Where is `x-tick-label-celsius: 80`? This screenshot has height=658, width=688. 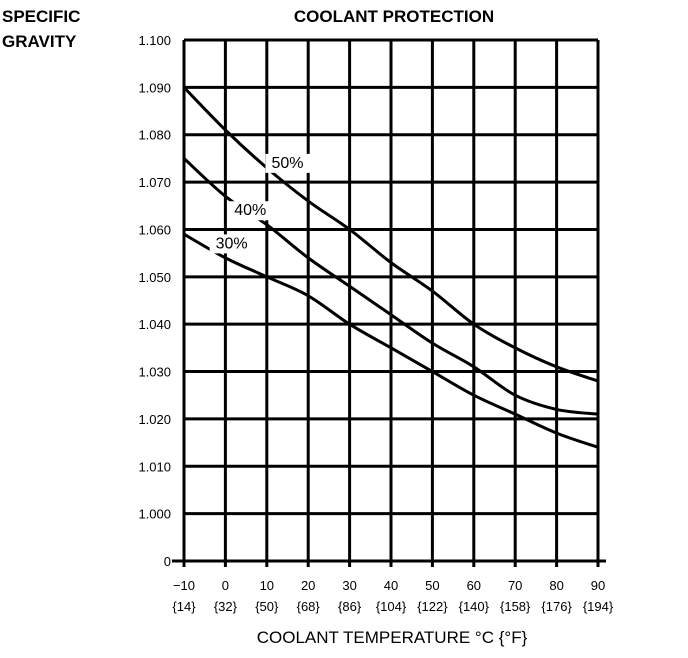 x-tick-label-celsius: 80 is located at coordinates (556, 585).